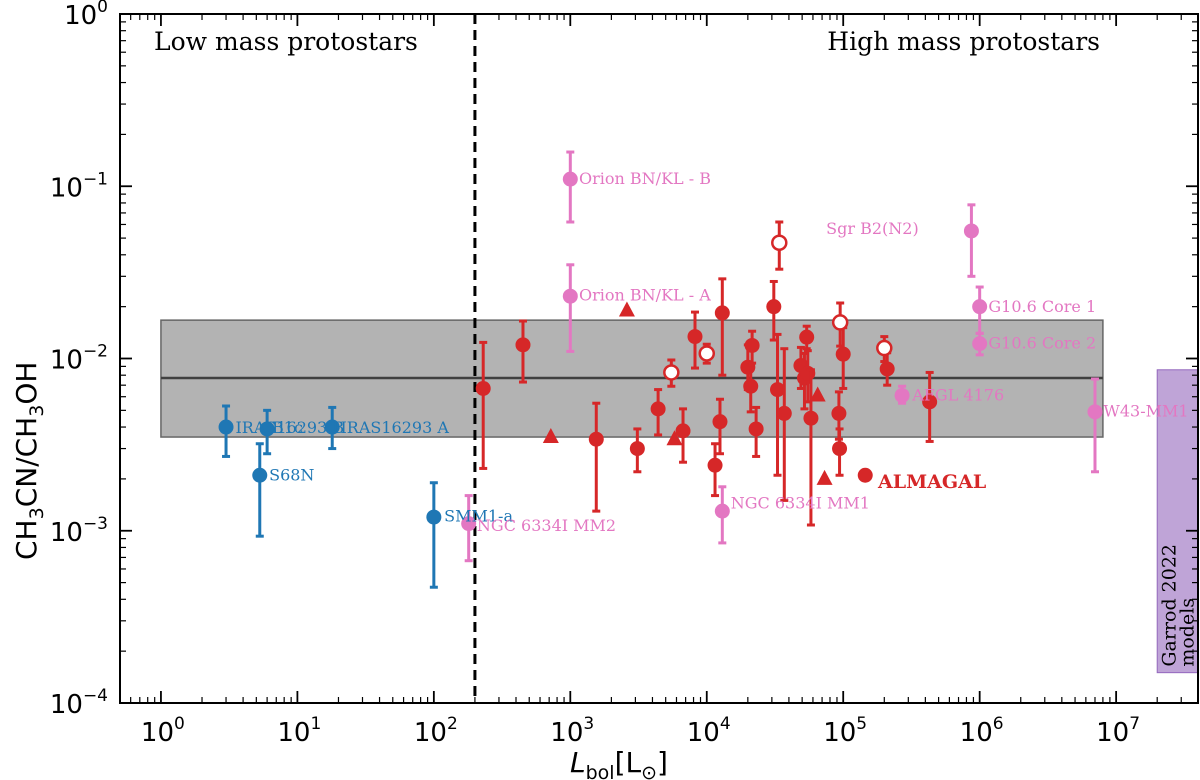 The height and width of the screenshot is (780, 1200). What do you see at coordinates (163, 731) in the screenshot?
I see `x-tick-label: 10⁰` at bounding box center [163, 731].